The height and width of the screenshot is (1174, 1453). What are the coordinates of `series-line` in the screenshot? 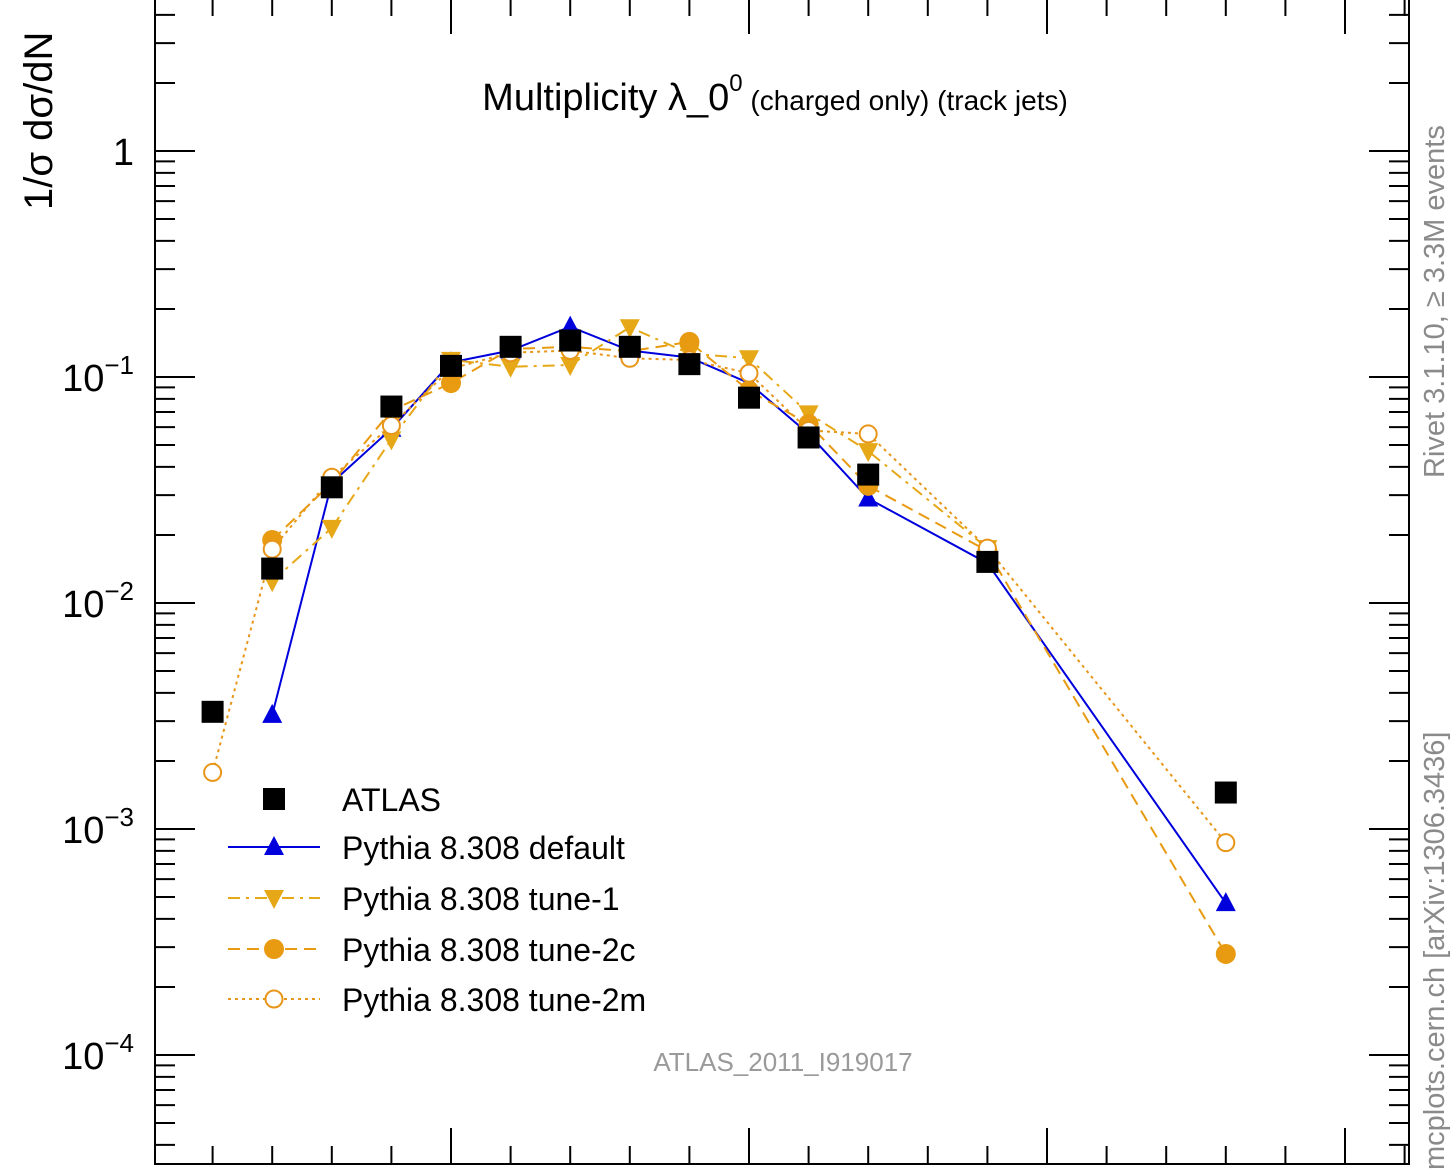 It's located at (630, 454).